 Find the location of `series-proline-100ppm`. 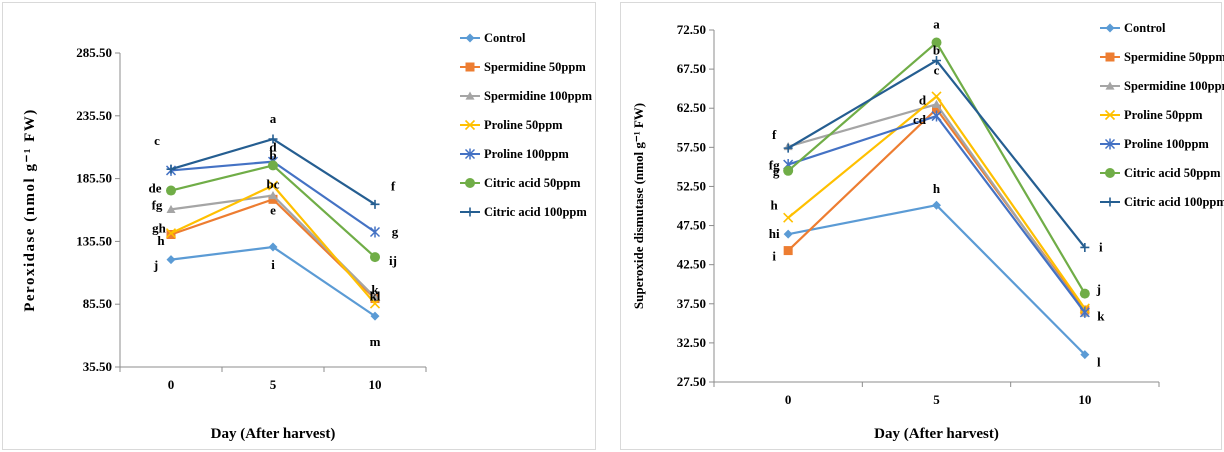

series-proline-100ppm is located at coordinates (936, 214).